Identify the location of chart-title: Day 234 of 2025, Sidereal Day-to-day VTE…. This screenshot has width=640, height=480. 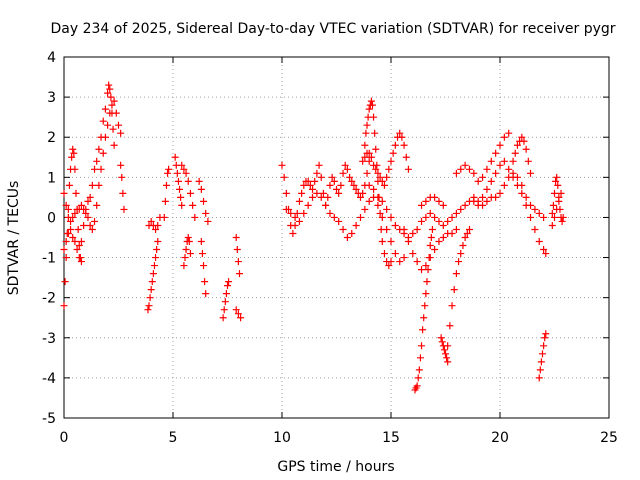
(332, 29).